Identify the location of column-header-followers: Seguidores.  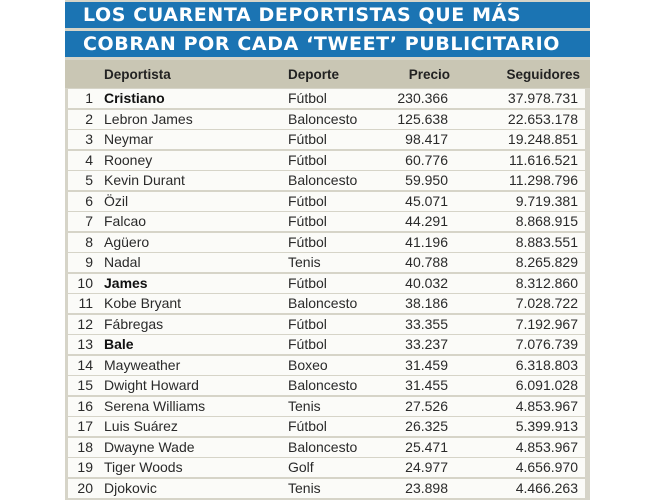
(543, 74).